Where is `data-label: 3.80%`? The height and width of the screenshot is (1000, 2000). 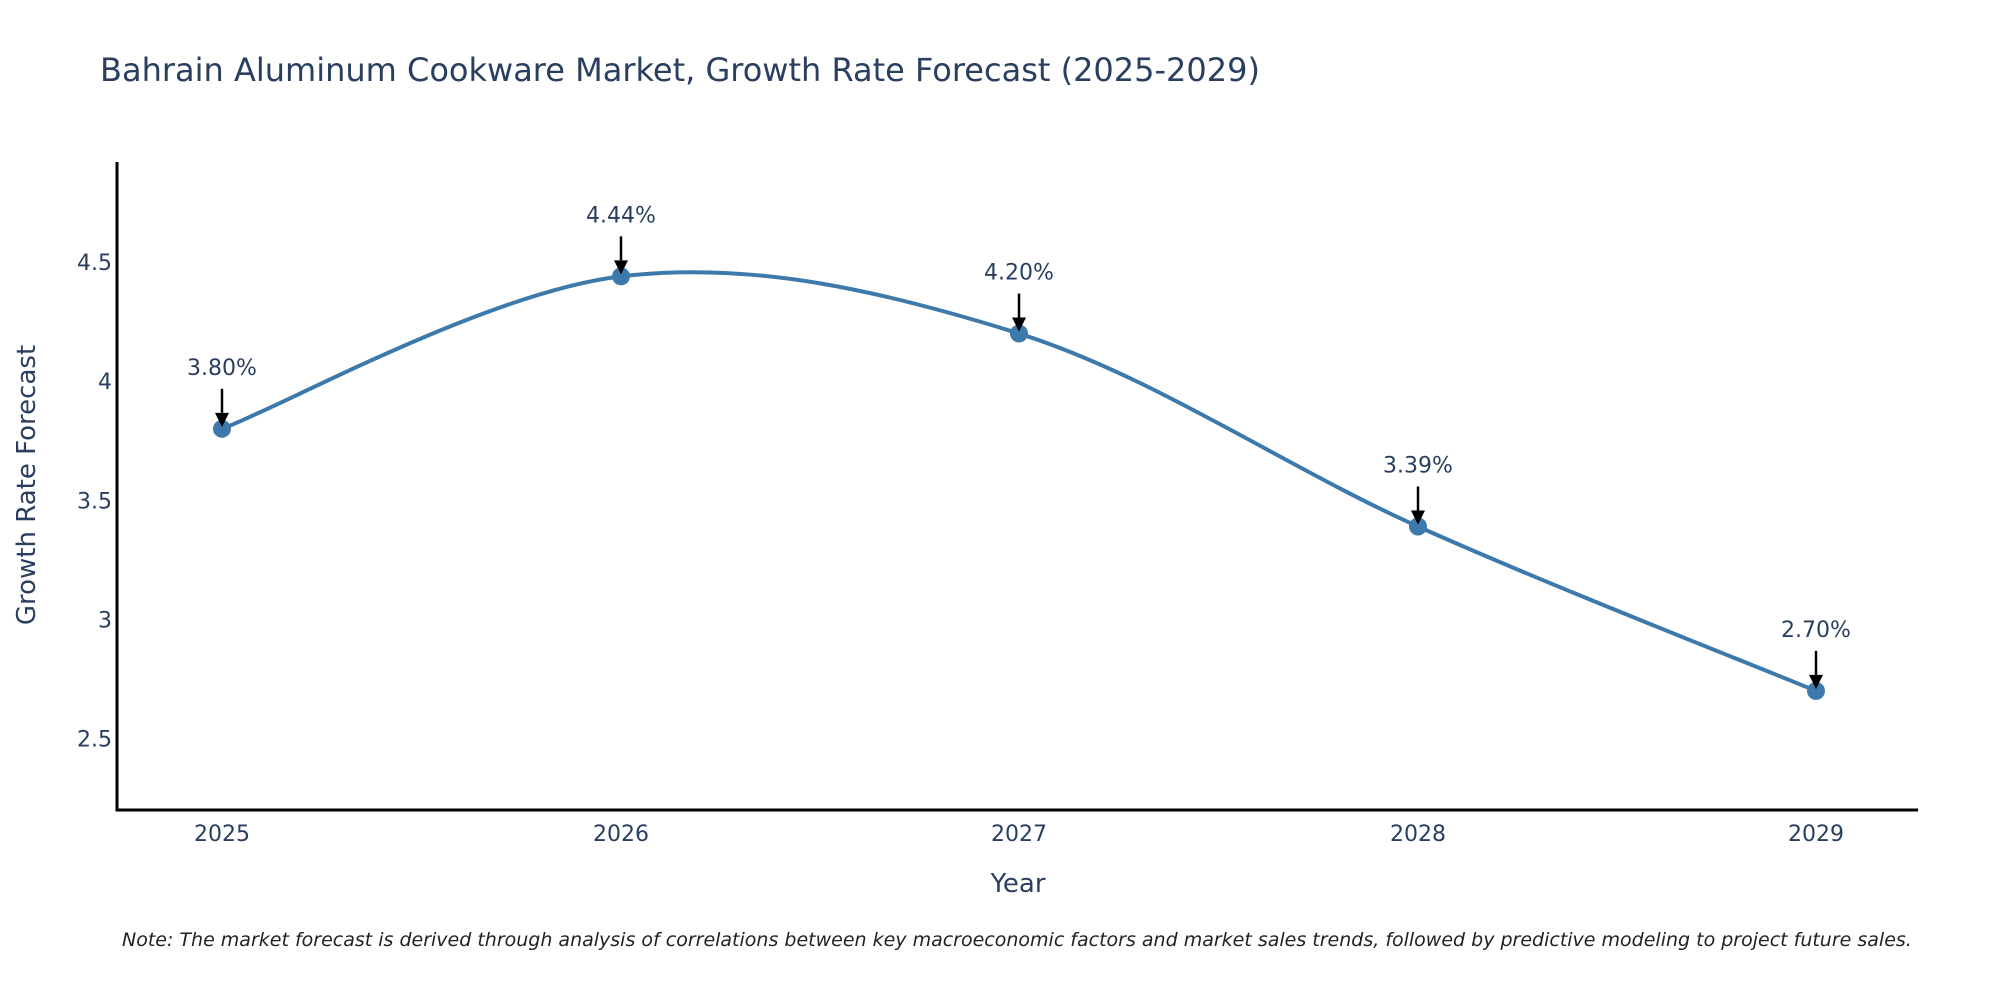 data-label: 3.80% is located at coordinates (222, 368).